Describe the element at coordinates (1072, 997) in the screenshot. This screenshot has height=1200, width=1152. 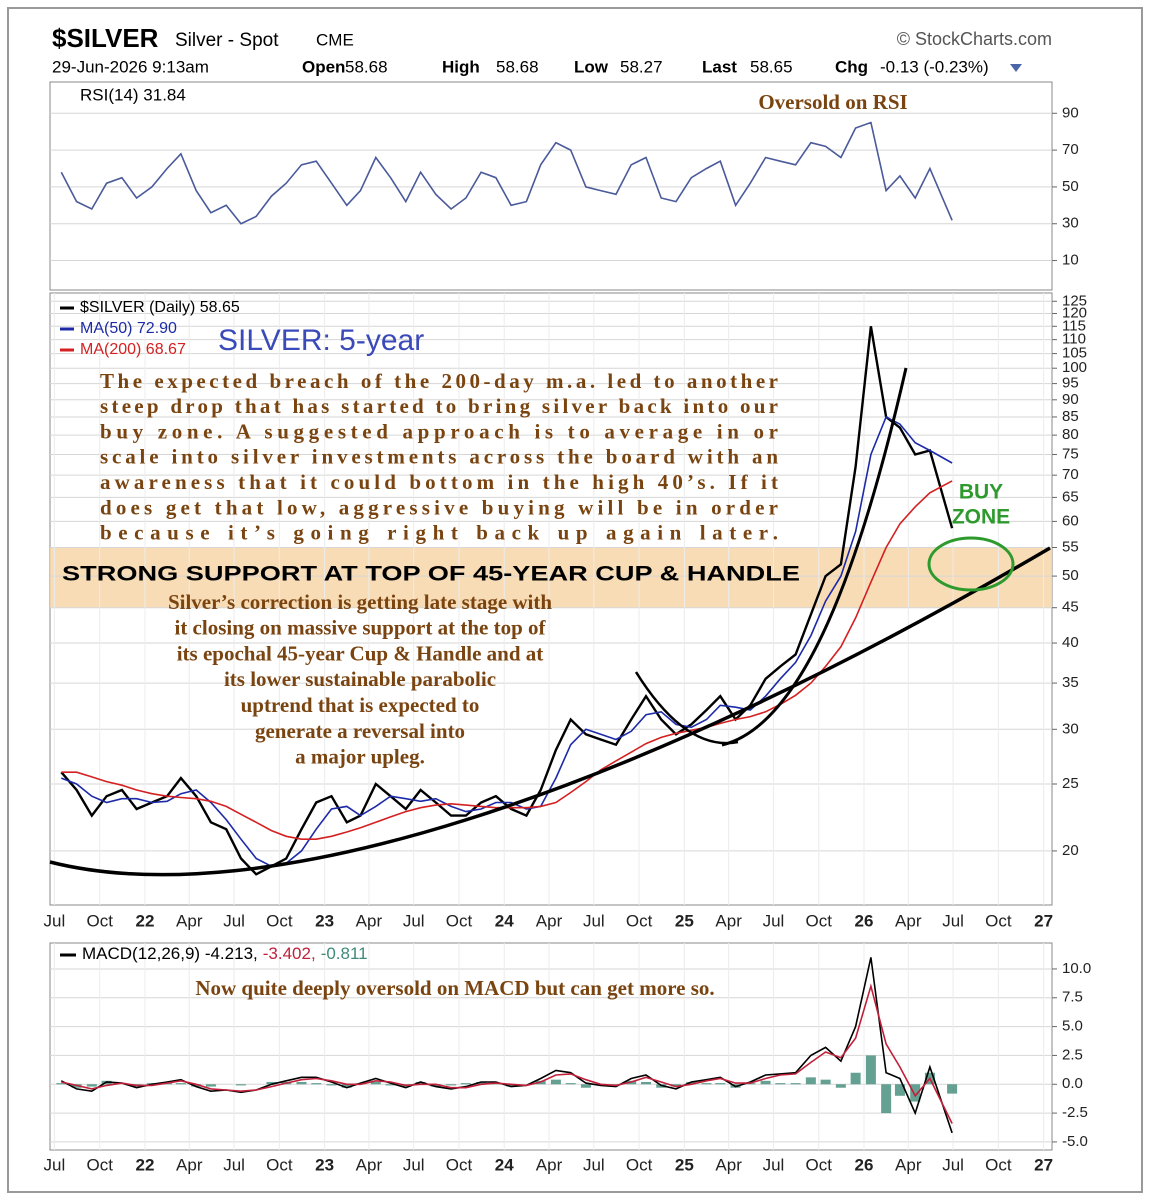
I see `y-tick-label: 7.5` at that location.